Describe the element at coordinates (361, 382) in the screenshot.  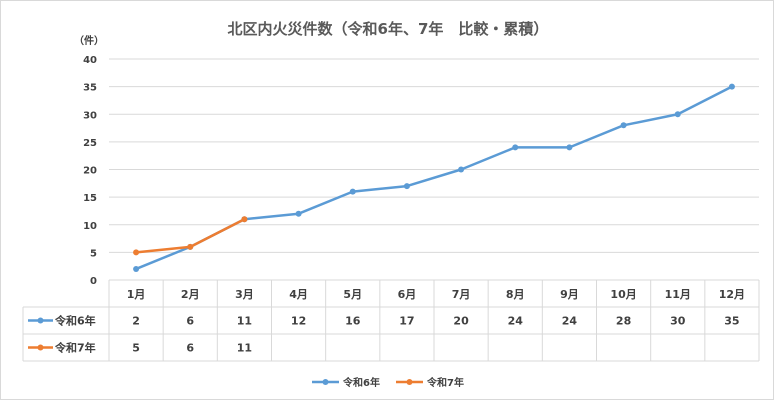
I see `legend-entry-label: 令和6年` at that location.